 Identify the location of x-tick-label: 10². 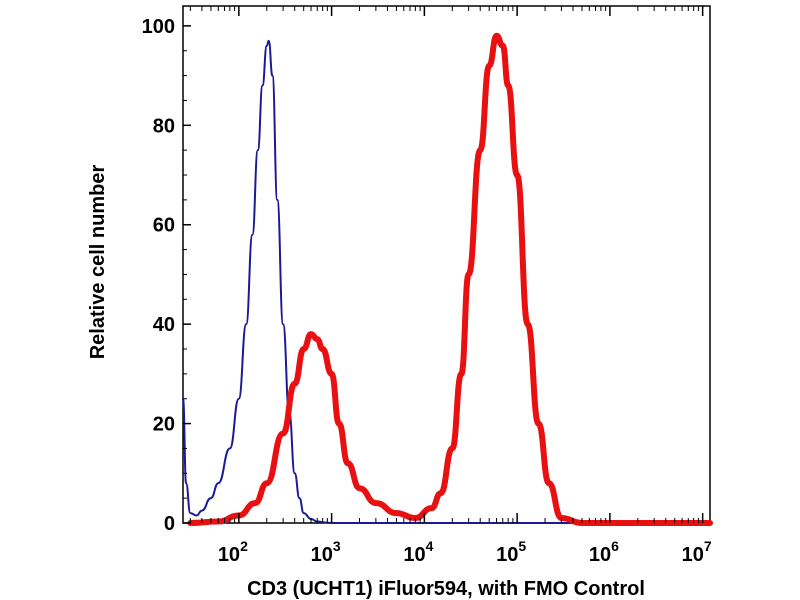
(233, 552).